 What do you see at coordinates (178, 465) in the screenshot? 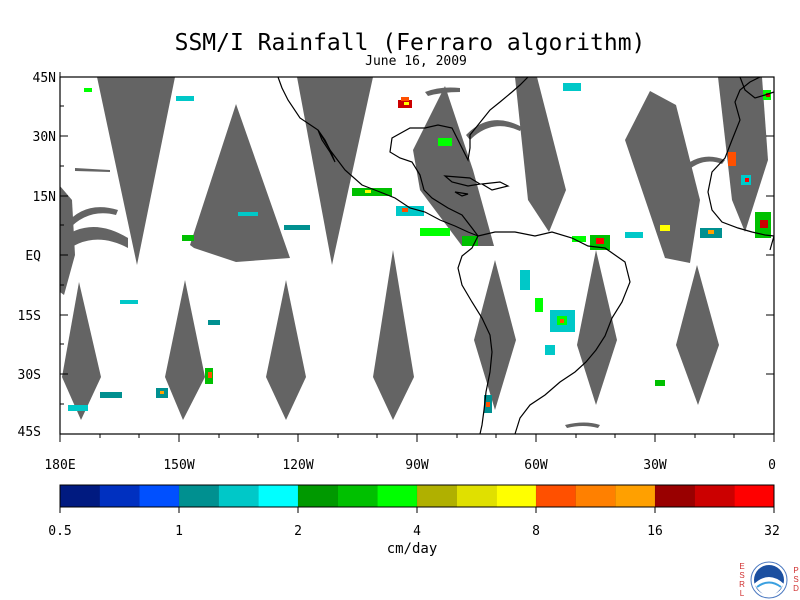
I see `lon-label: 150W` at bounding box center [178, 465].